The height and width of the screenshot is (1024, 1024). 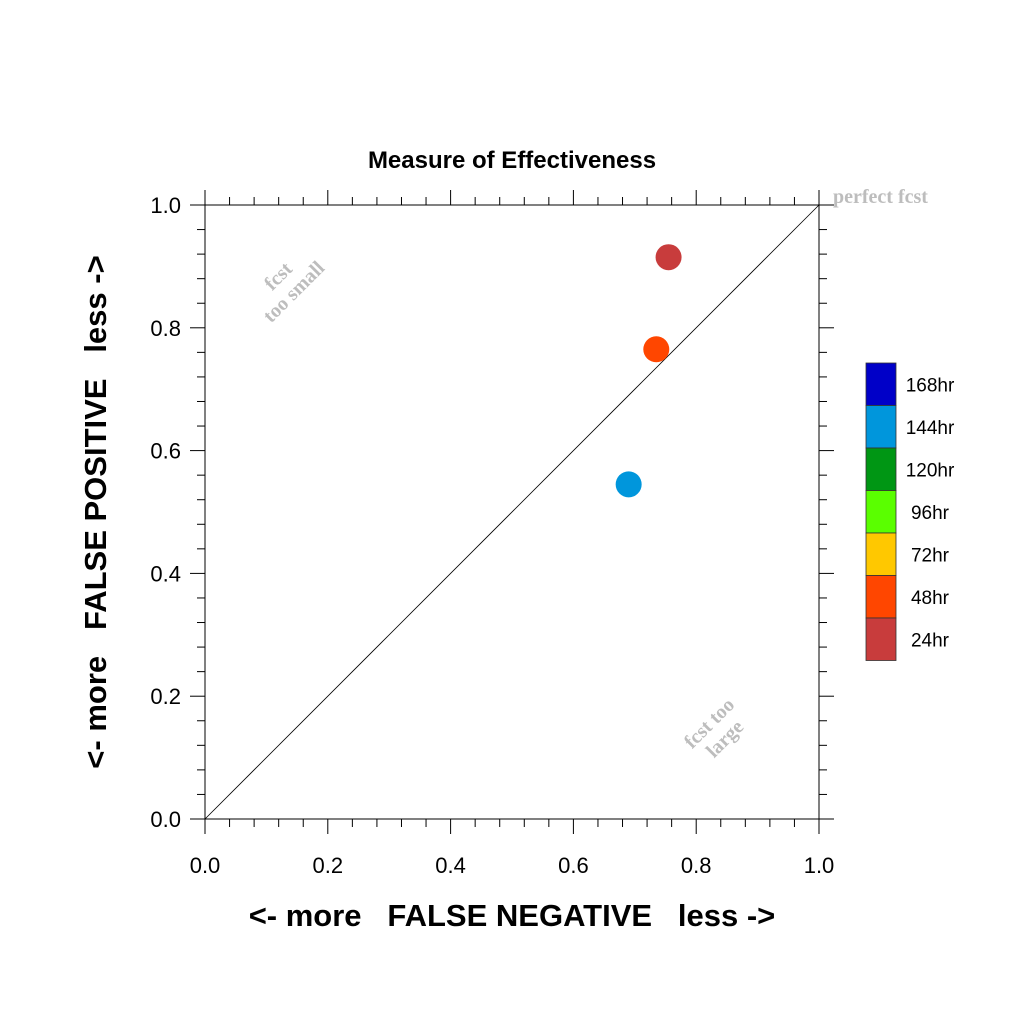 I want to click on annotation-too-small: fcst too small, so click(x=294, y=292).